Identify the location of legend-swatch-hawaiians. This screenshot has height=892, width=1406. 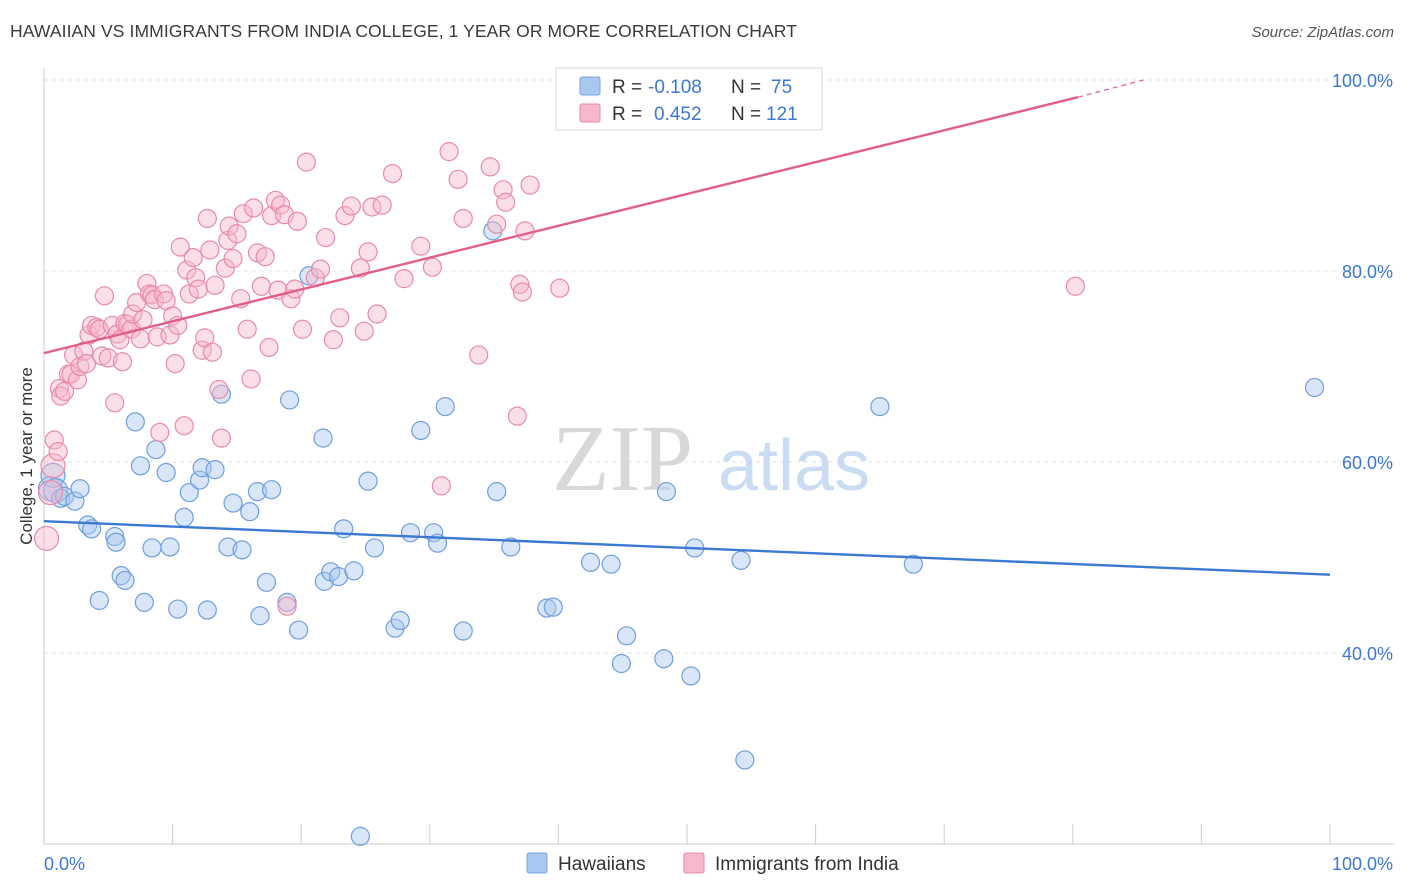
(590, 86).